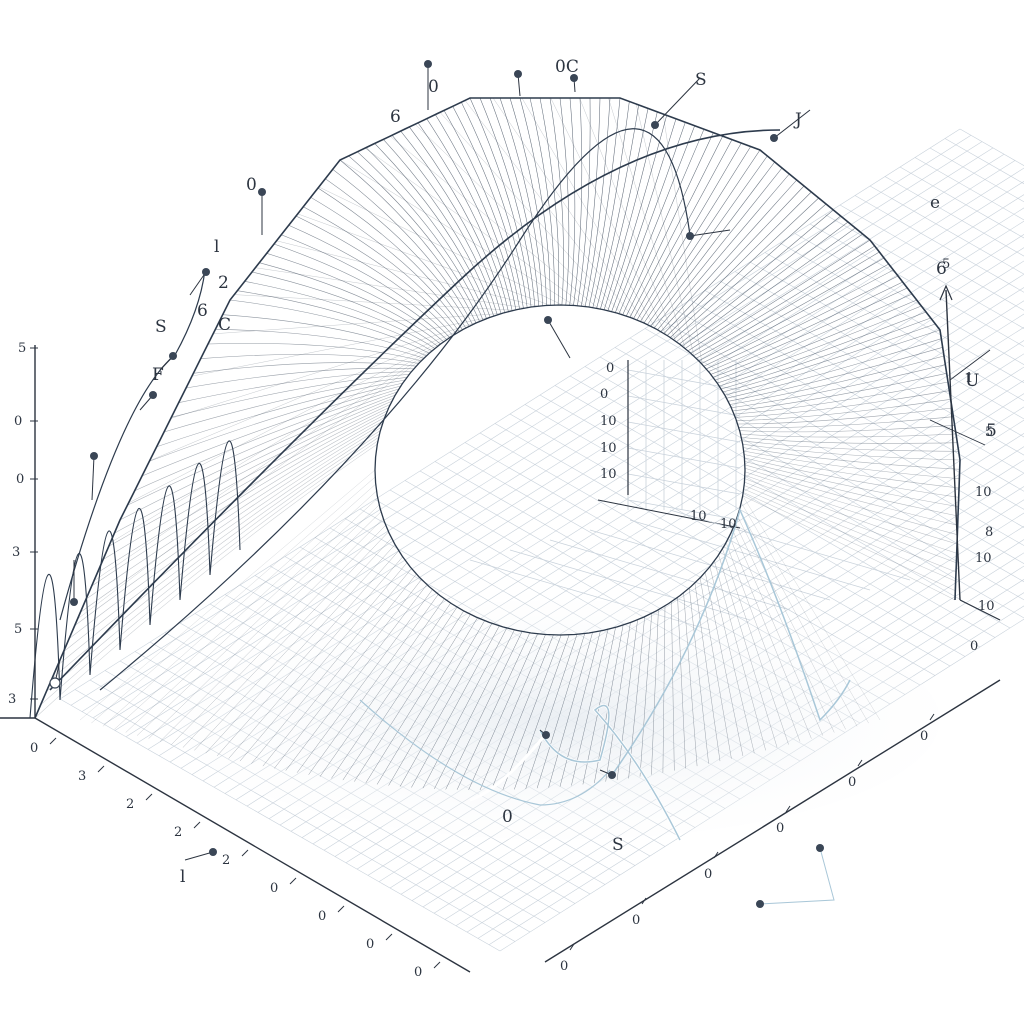 The height and width of the screenshot is (1024, 1024). What do you see at coordinates (418, 972) in the screenshot?
I see `front-axis-tick-label: 0` at bounding box center [418, 972].